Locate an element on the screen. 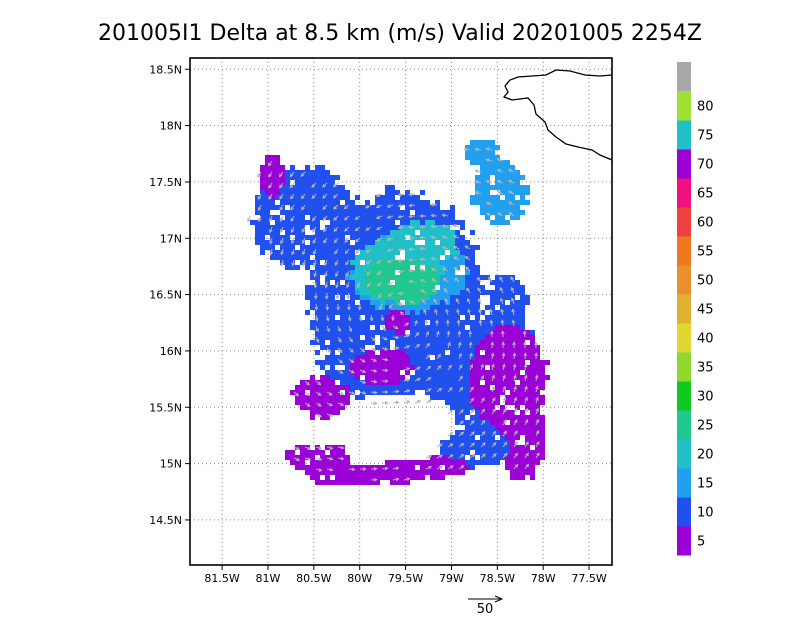 The image size is (800, 618). color-scale-label: 35 is located at coordinates (705, 368).